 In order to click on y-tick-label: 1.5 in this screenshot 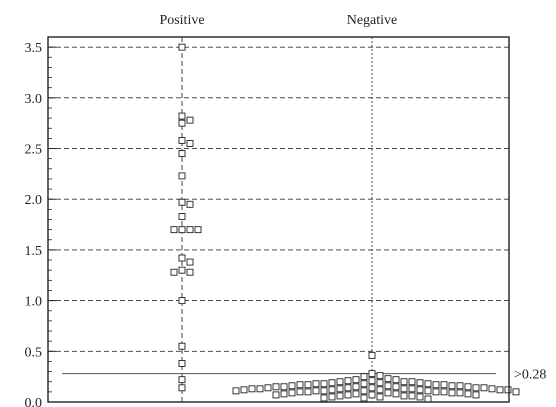, I will do `click(34, 251)`.